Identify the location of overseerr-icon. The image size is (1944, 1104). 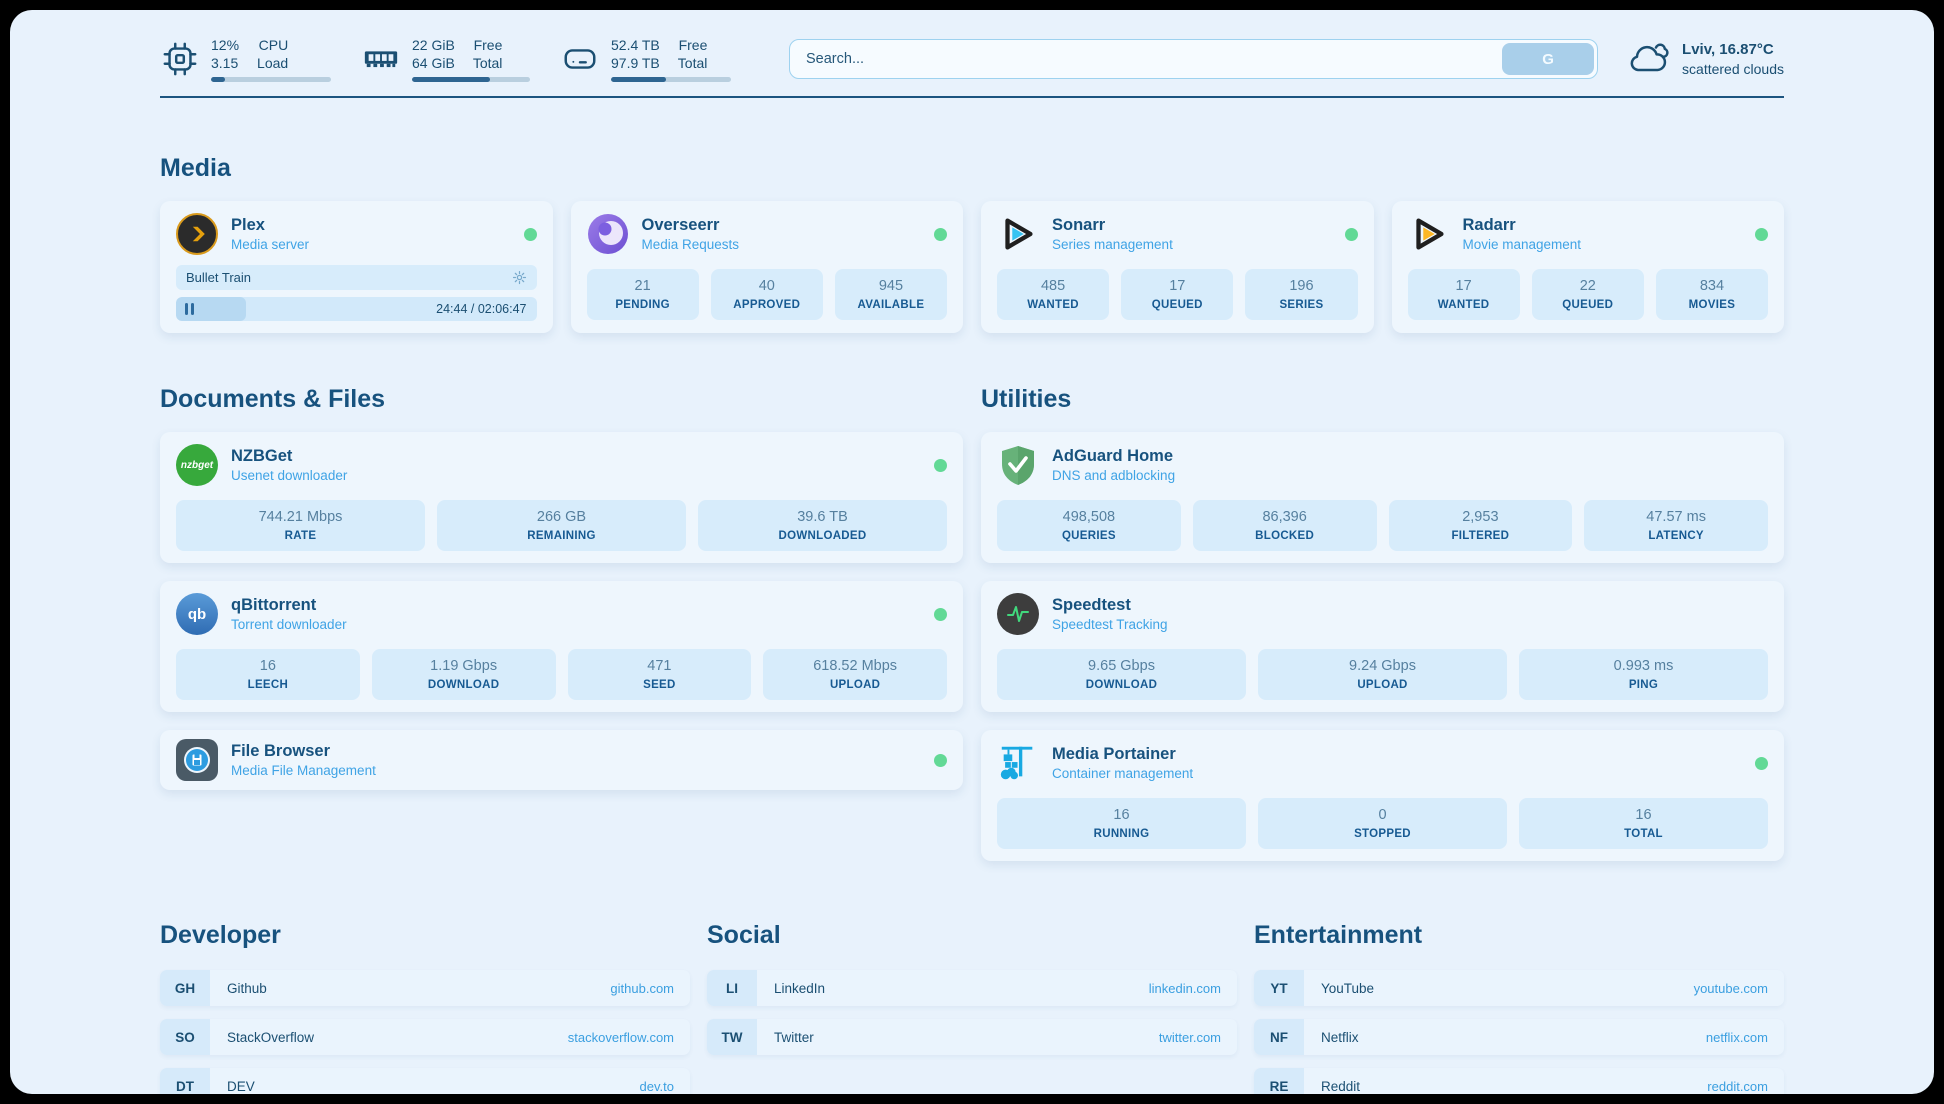
(608, 234).